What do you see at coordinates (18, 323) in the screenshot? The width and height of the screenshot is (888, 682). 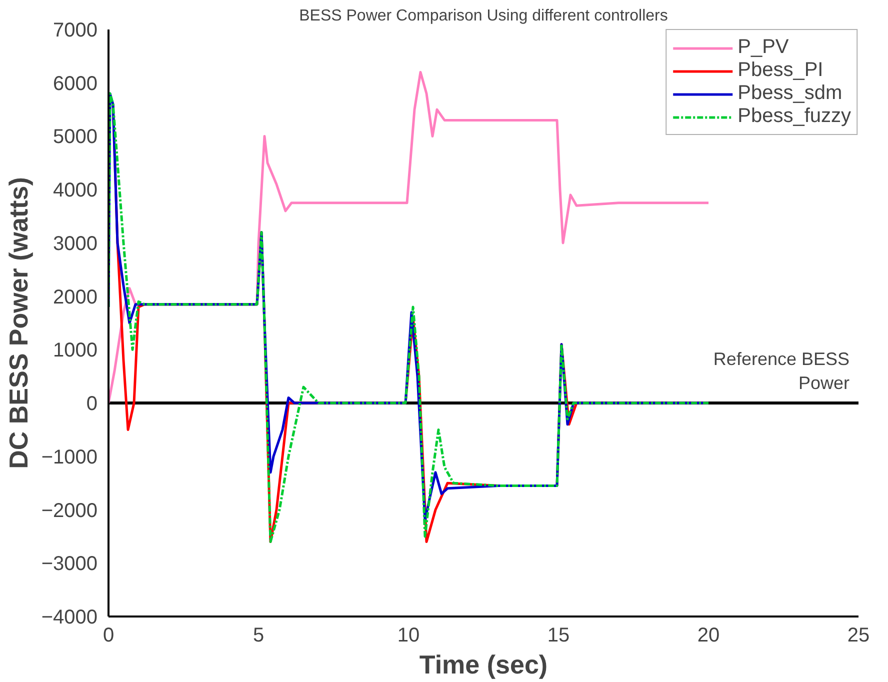 I see `y-axis-title: DC BESS Power (watts)` at bounding box center [18, 323].